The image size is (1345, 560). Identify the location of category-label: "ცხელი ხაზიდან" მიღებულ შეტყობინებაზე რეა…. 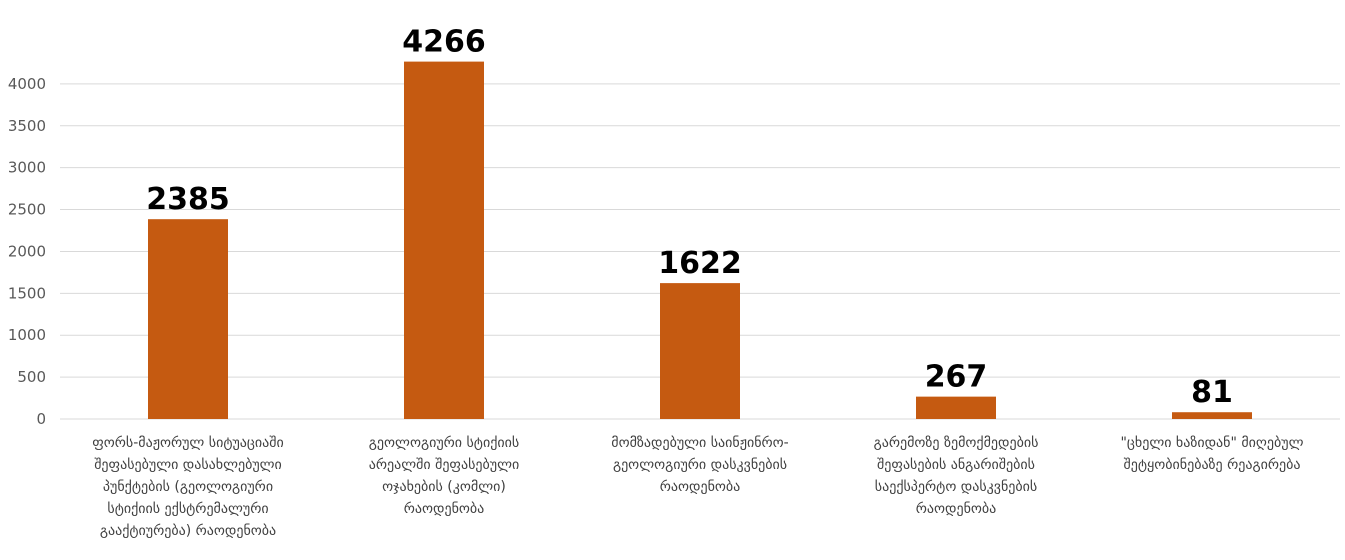
(1211, 454).